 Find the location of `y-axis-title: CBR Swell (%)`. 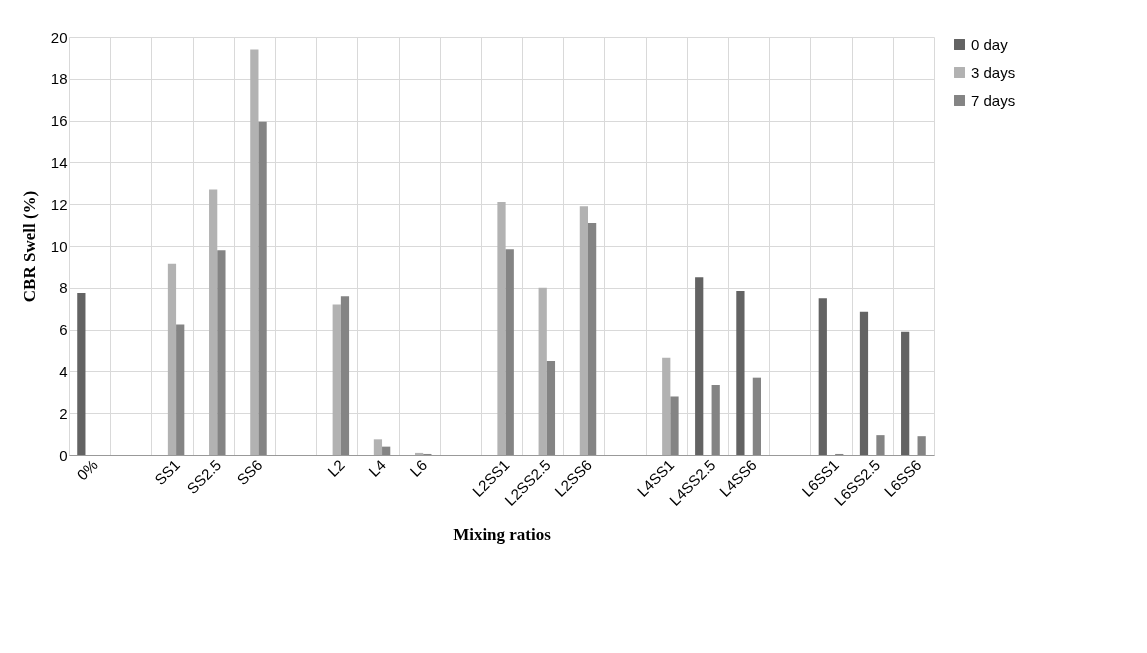

y-axis-title: CBR Swell (%) is located at coordinates (29, 246).